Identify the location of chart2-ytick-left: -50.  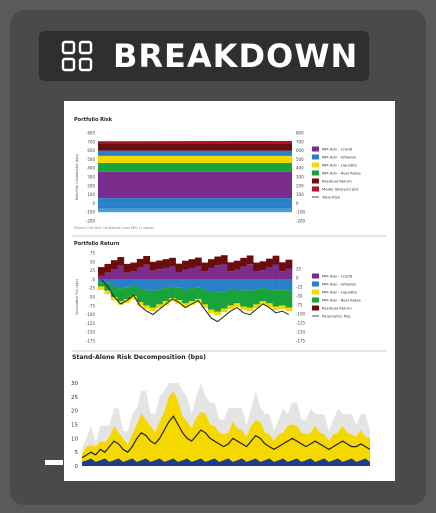
(91, 297).